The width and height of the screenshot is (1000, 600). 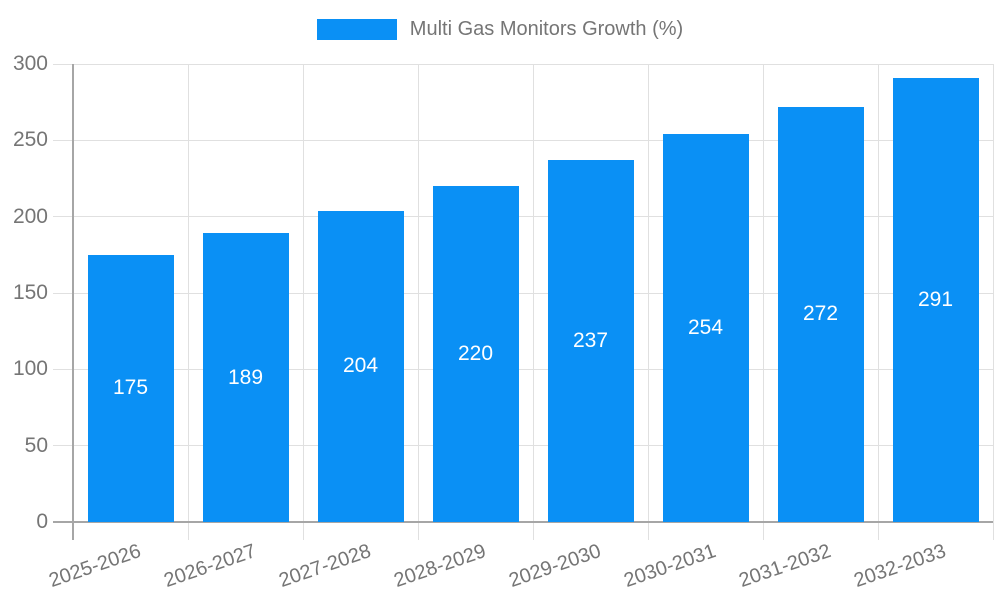 I want to click on x-category-label: 2029-2030, so click(x=555, y=566).